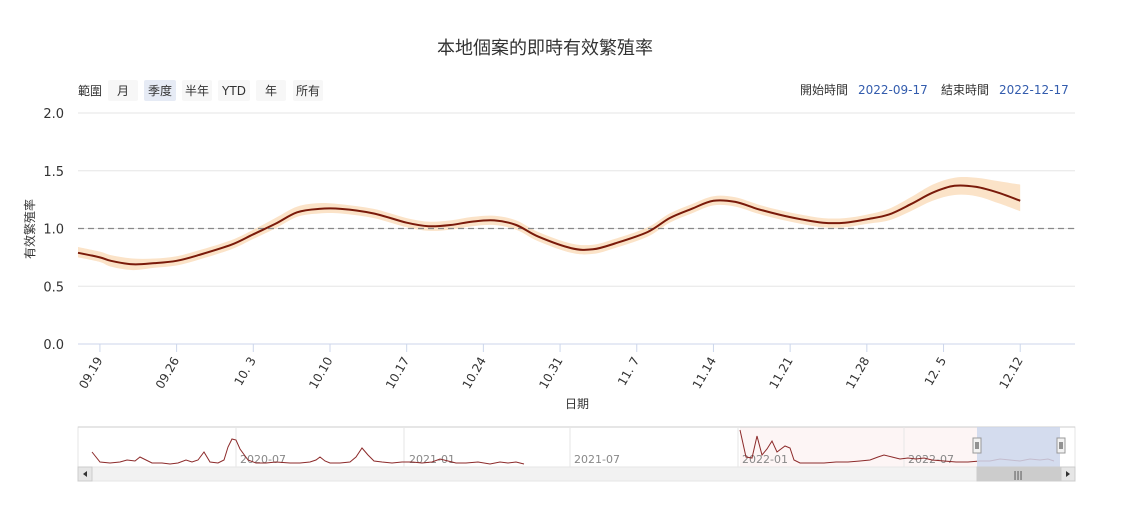  What do you see at coordinates (397, 373) in the screenshot?
I see `x-tick-label: 10.17` at bounding box center [397, 373].